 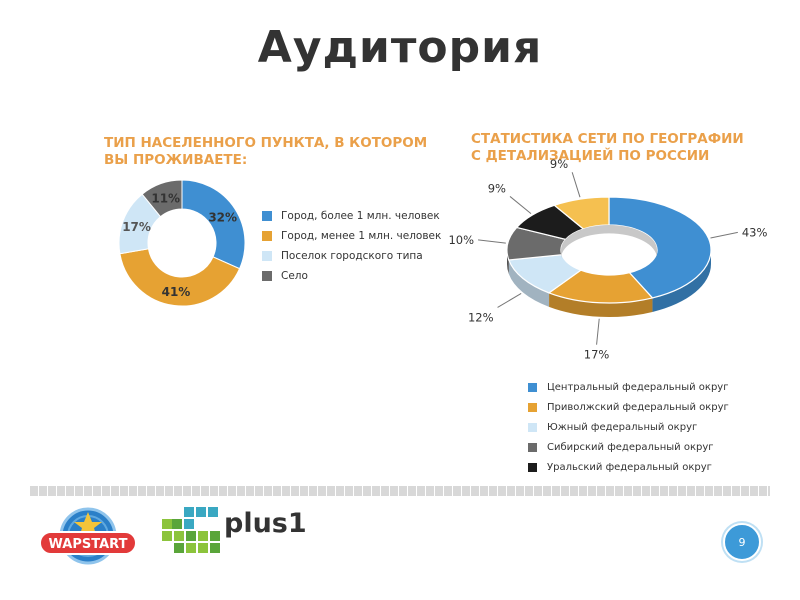 I want to click on chart1-legend-item: Село, so click(x=351, y=276).